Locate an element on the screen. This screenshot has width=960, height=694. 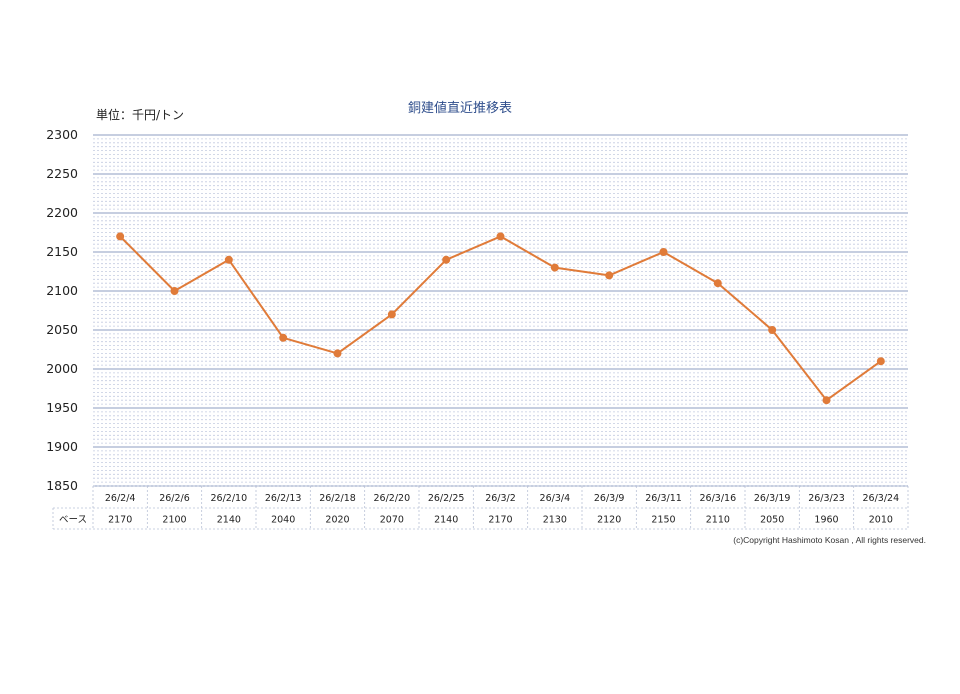
table-value-cell: 2020 is located at coordinates (337, 520).